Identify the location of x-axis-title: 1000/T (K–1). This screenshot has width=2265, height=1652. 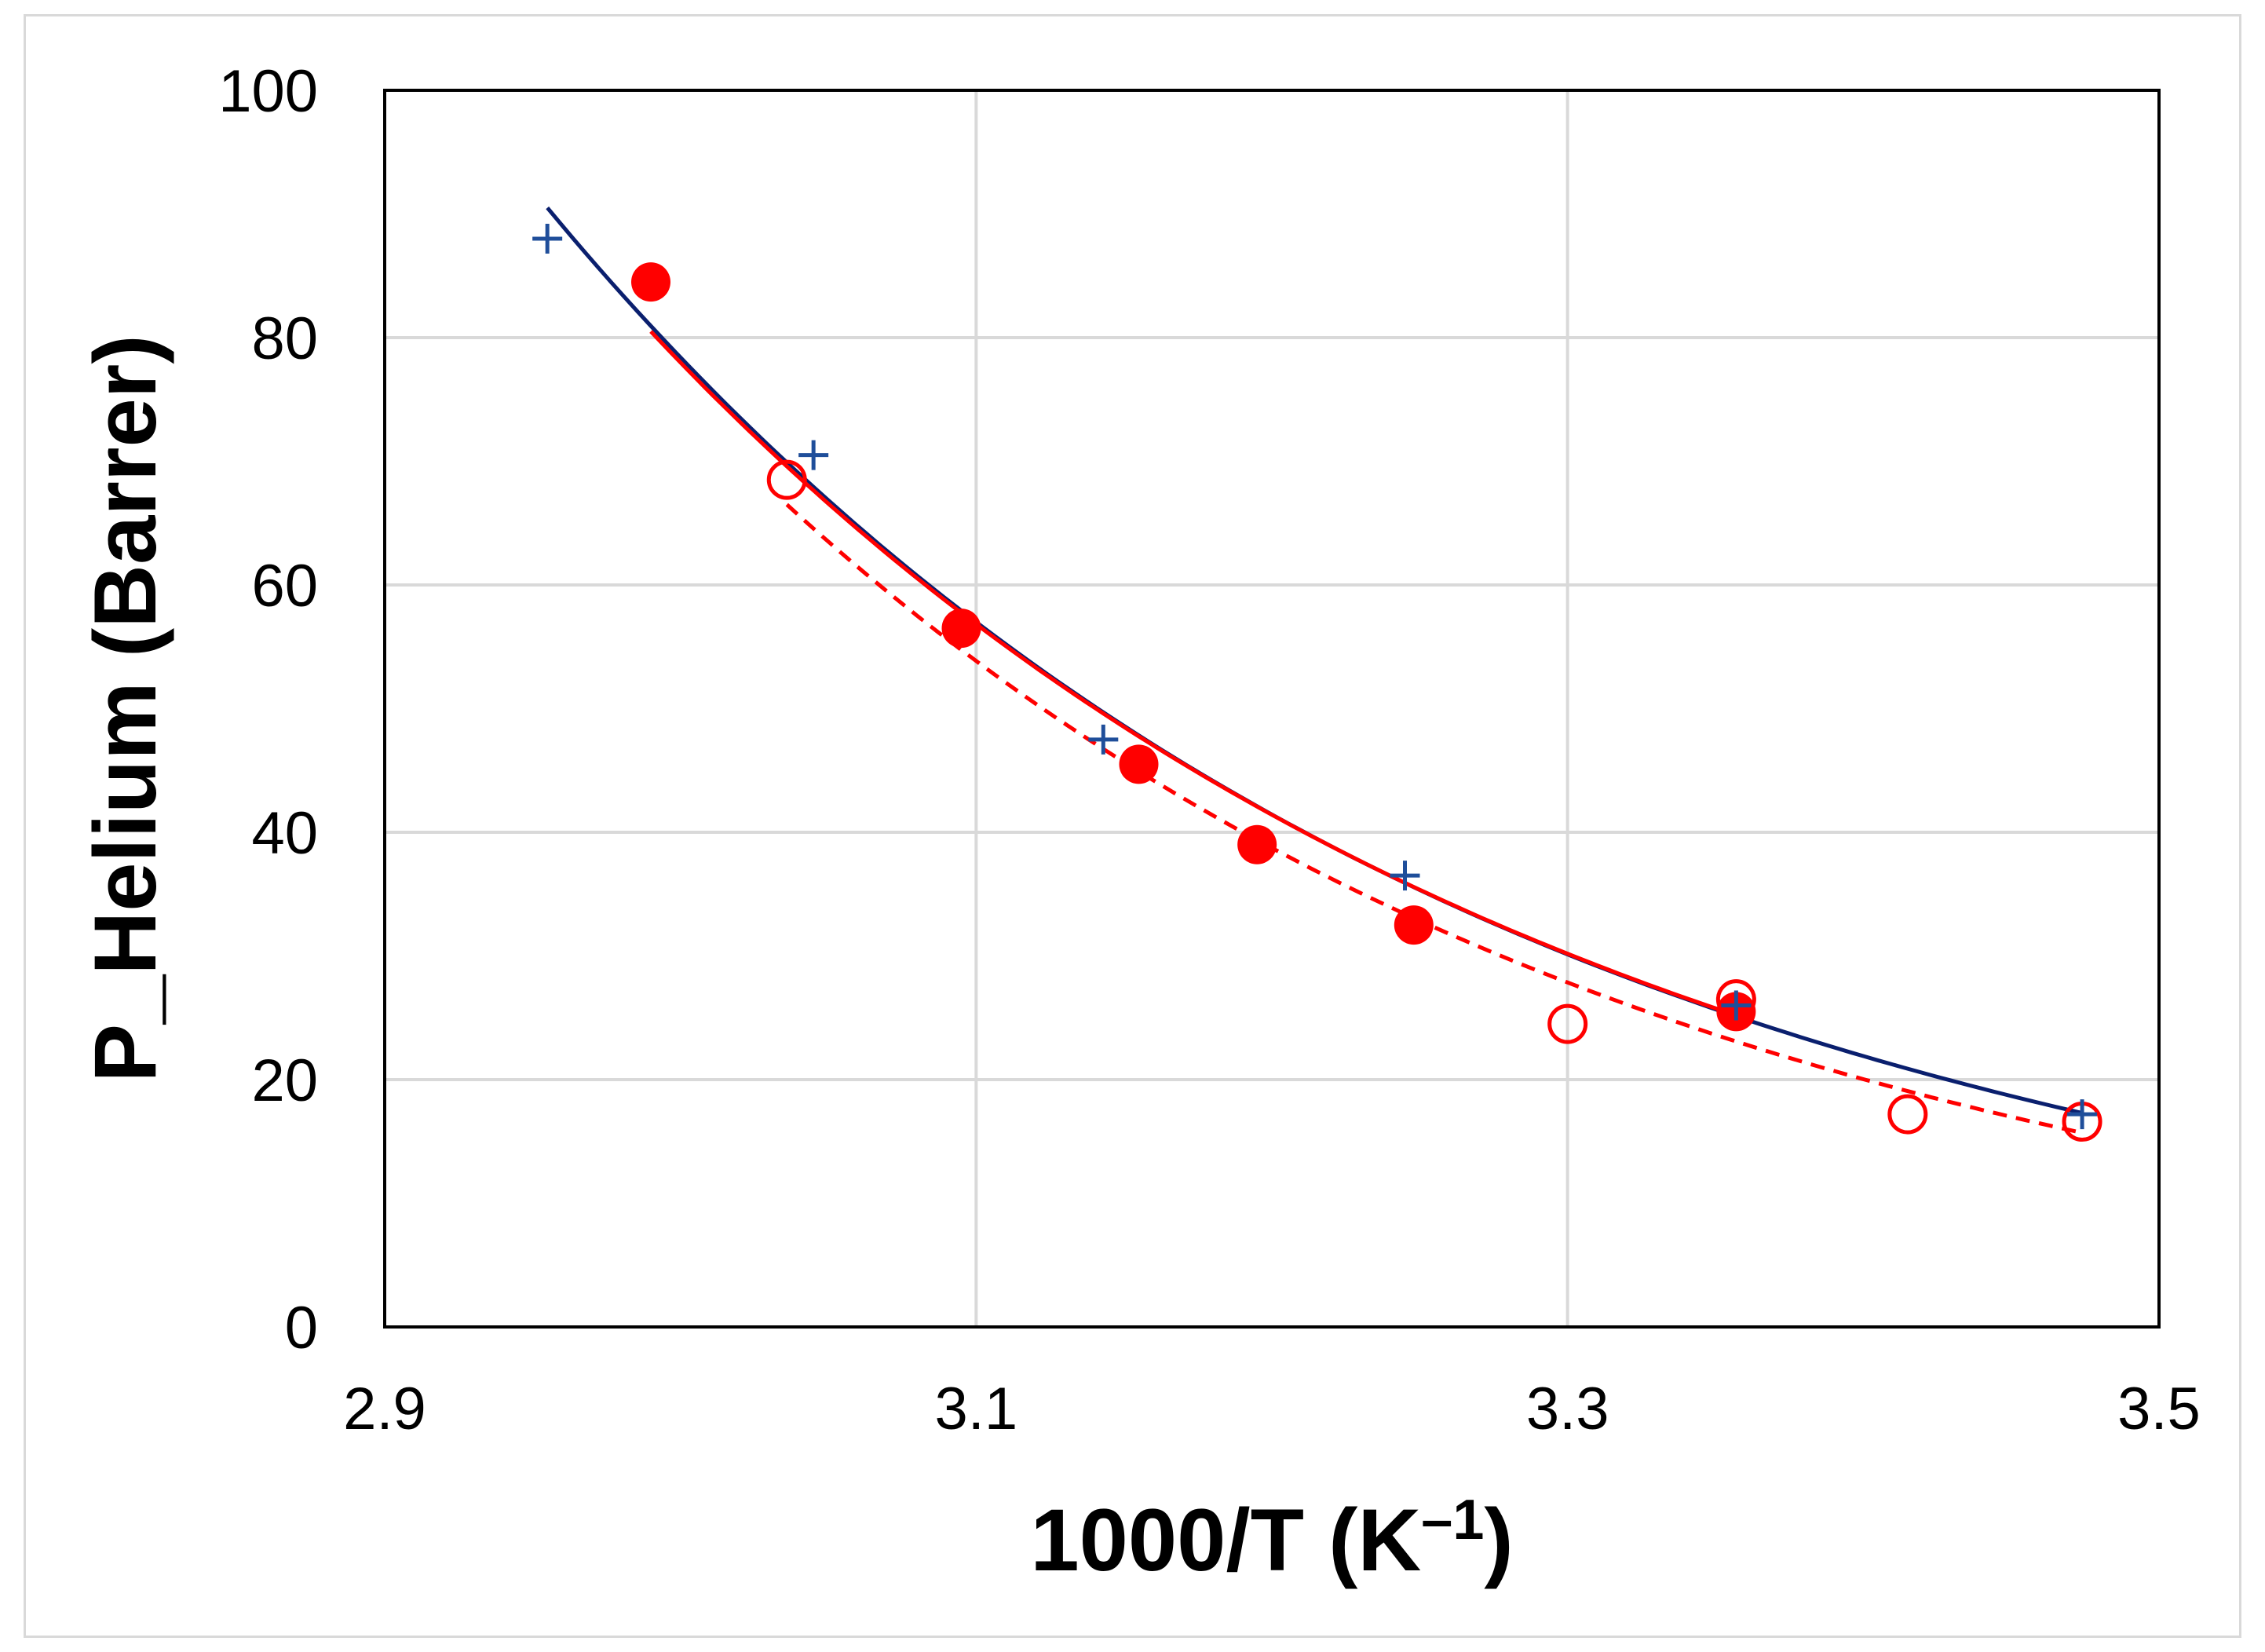
(1271, 1539).